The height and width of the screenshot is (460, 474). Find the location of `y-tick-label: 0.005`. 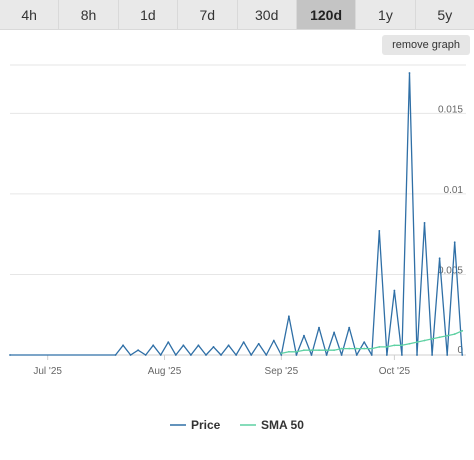

y-tick-label: 0.005 is located at coordinates (450, 270).